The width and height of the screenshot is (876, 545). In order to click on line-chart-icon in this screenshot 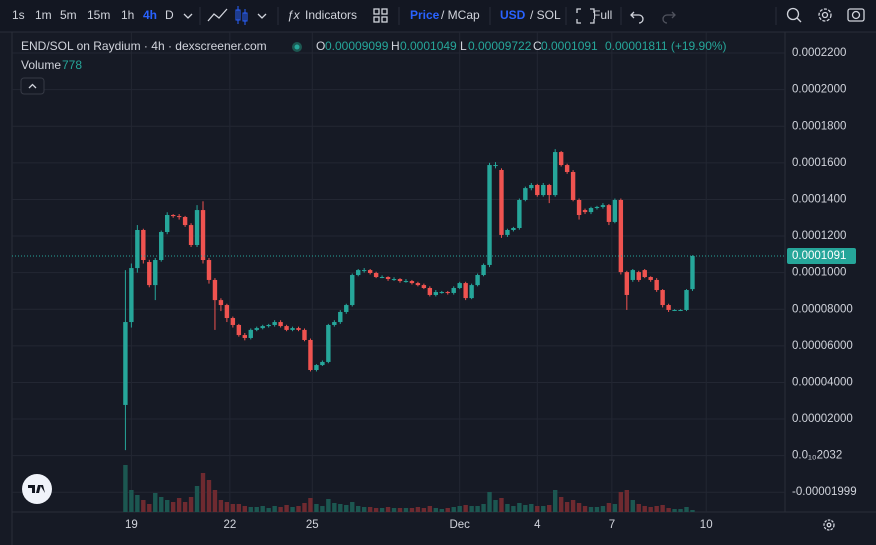, I will do `click(217, 15)`.